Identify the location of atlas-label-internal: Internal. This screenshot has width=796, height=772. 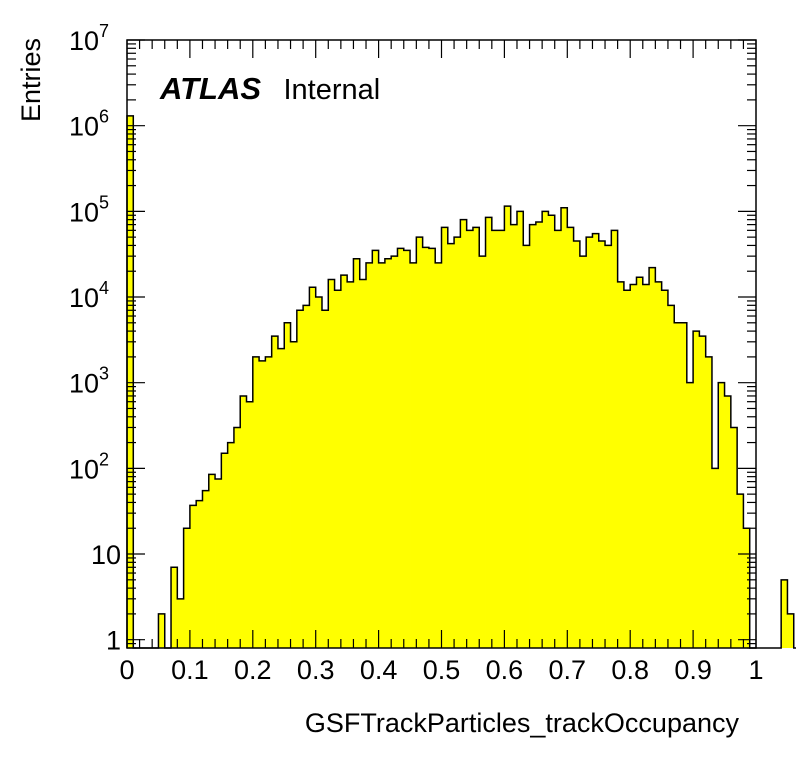
(331, 90).